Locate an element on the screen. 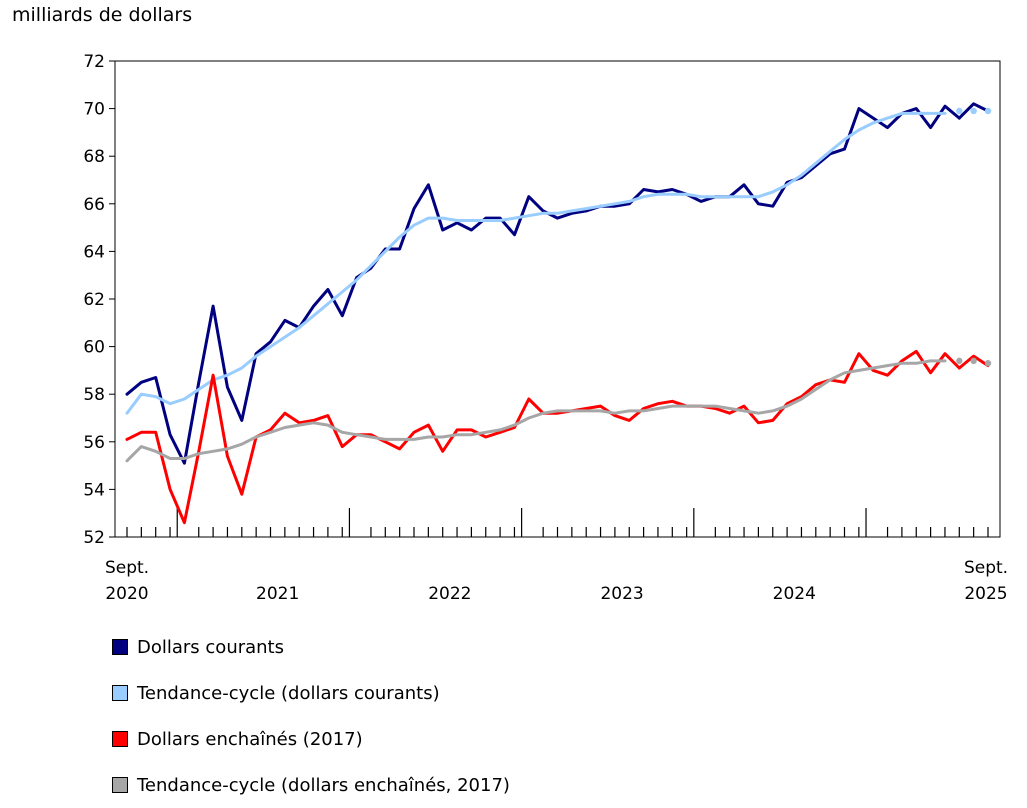 The height and width of the screenshot is (808, 1027). legend-item-dollars-courants: Dollars courants is located at coordinates (311, 647).